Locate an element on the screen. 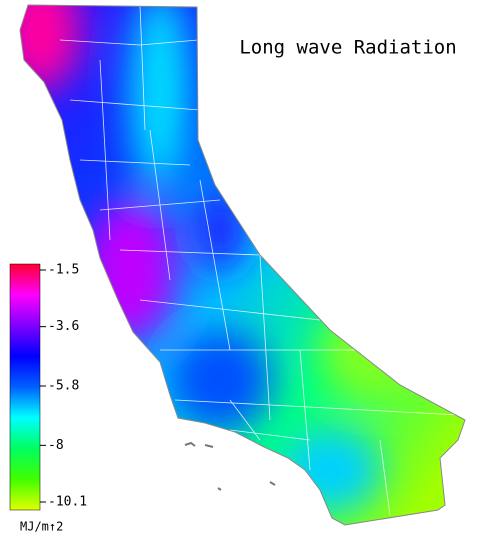 This screenshot has height=550, width=500. colorbar-tick-label: -5.8 is located at coordinates (63, 386).